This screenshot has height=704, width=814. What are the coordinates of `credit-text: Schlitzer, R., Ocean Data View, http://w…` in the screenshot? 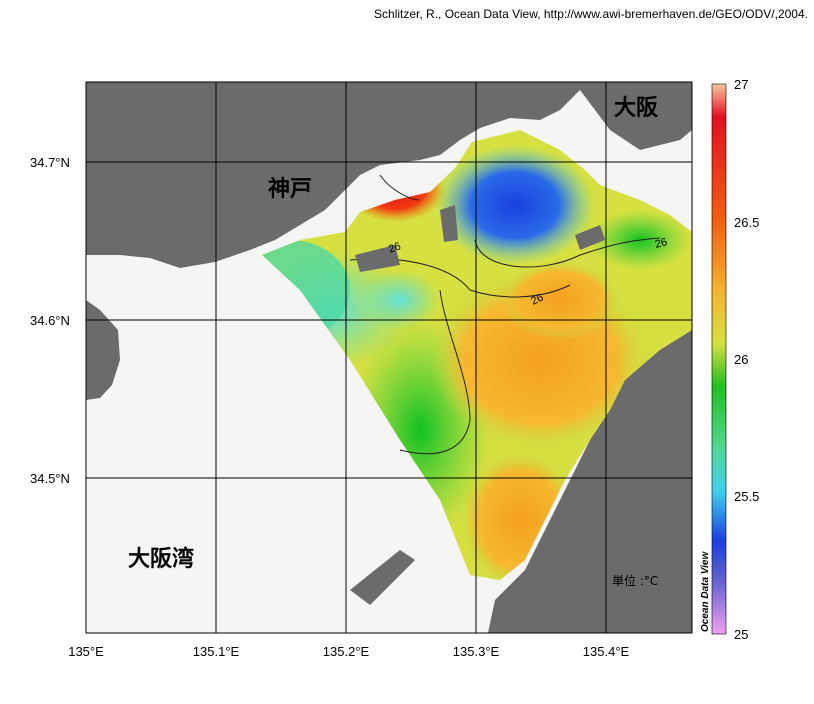 It's located at (591, 14).